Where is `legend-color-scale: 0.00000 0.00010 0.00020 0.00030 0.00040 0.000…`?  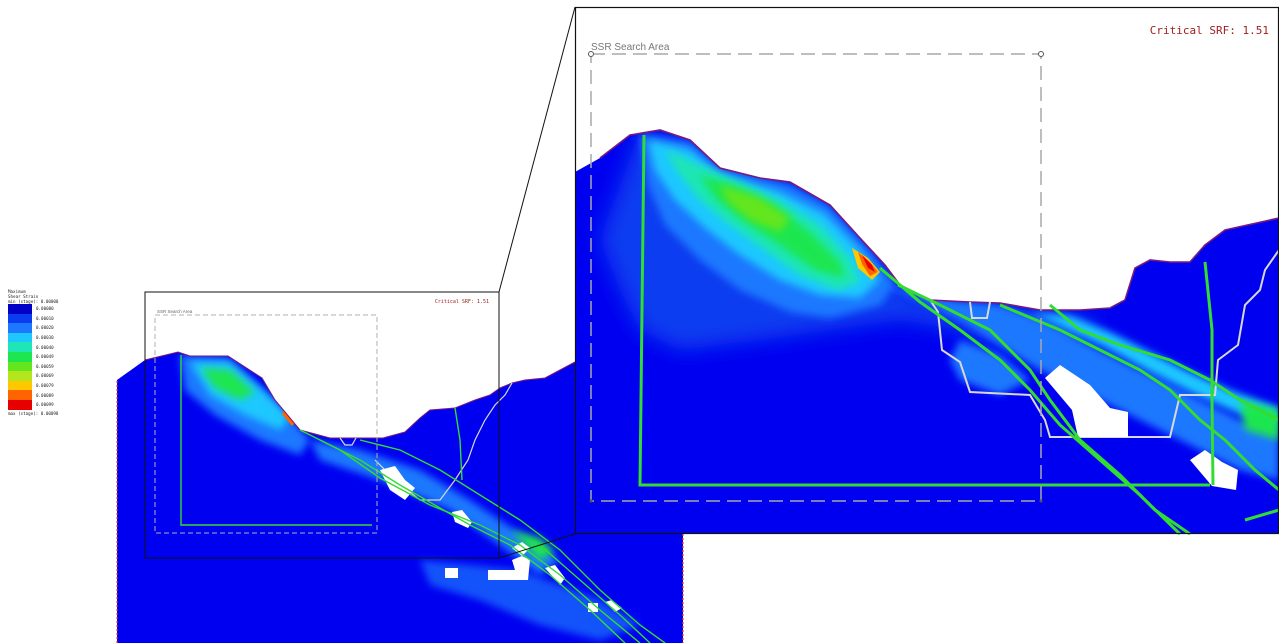
legend-color-scale: 0.00000 0.00010 0.00020 0.00030 0.00040 0.000… is located at coordinates (48, 357).